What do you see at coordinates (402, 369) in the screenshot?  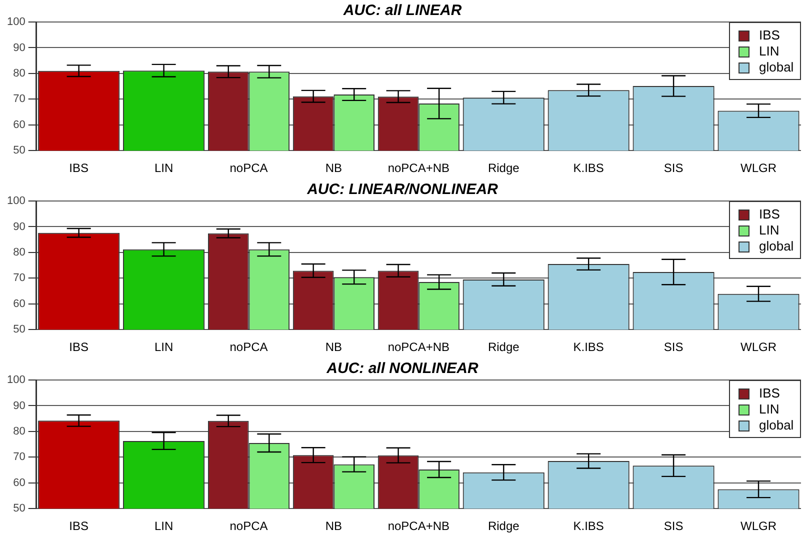 I see `chart-title: AUC: all NONLINEAR` at bounding box center [402, 369].